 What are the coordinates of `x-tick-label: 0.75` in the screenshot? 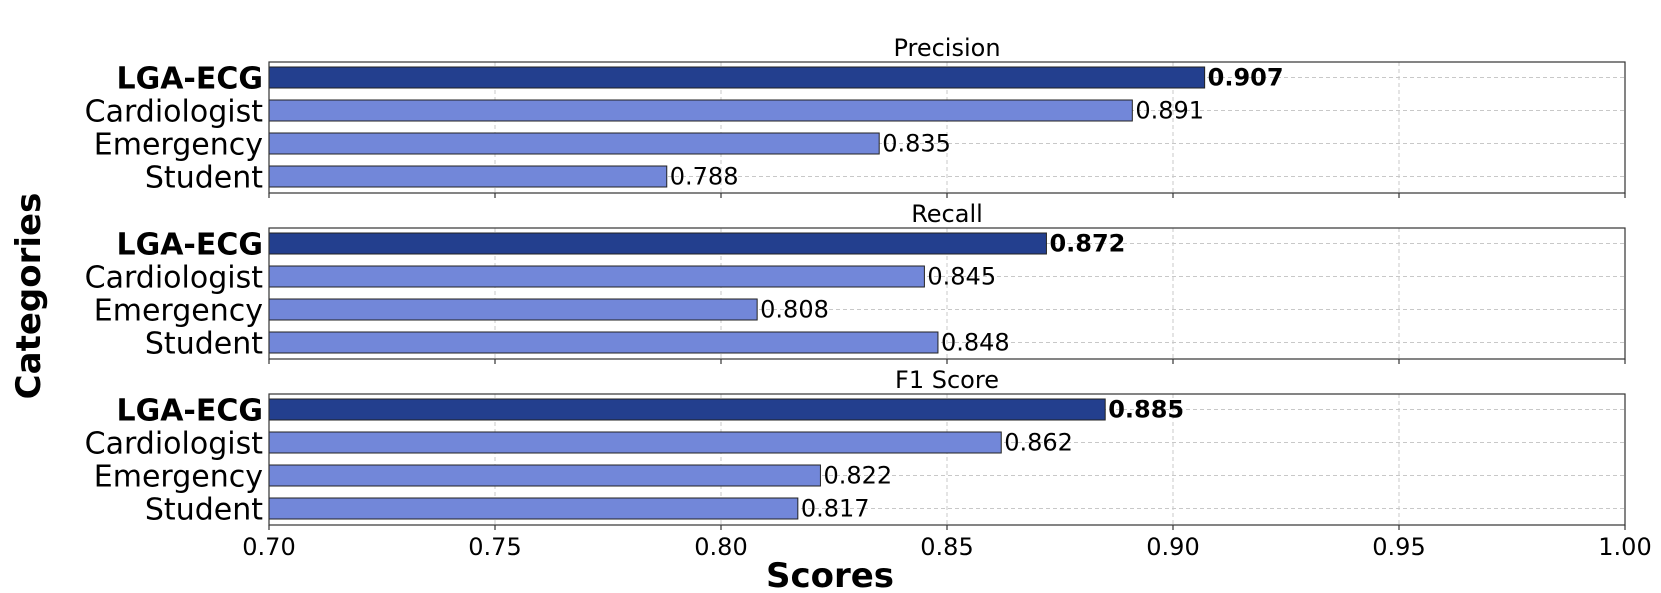 It's located at (494, 547).